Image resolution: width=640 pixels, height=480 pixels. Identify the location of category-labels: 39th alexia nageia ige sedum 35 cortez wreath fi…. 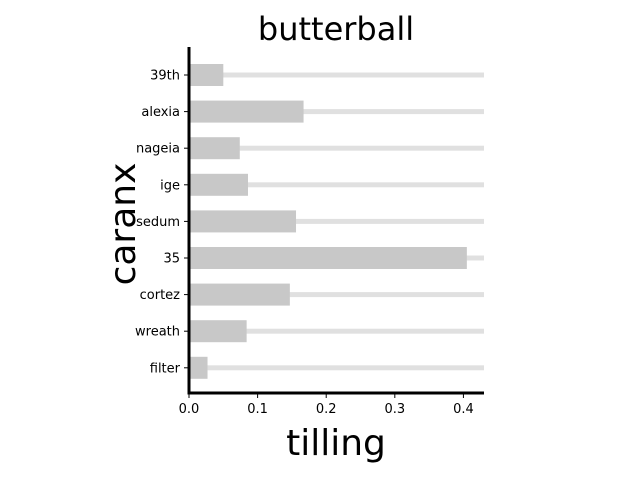
(162, 222).